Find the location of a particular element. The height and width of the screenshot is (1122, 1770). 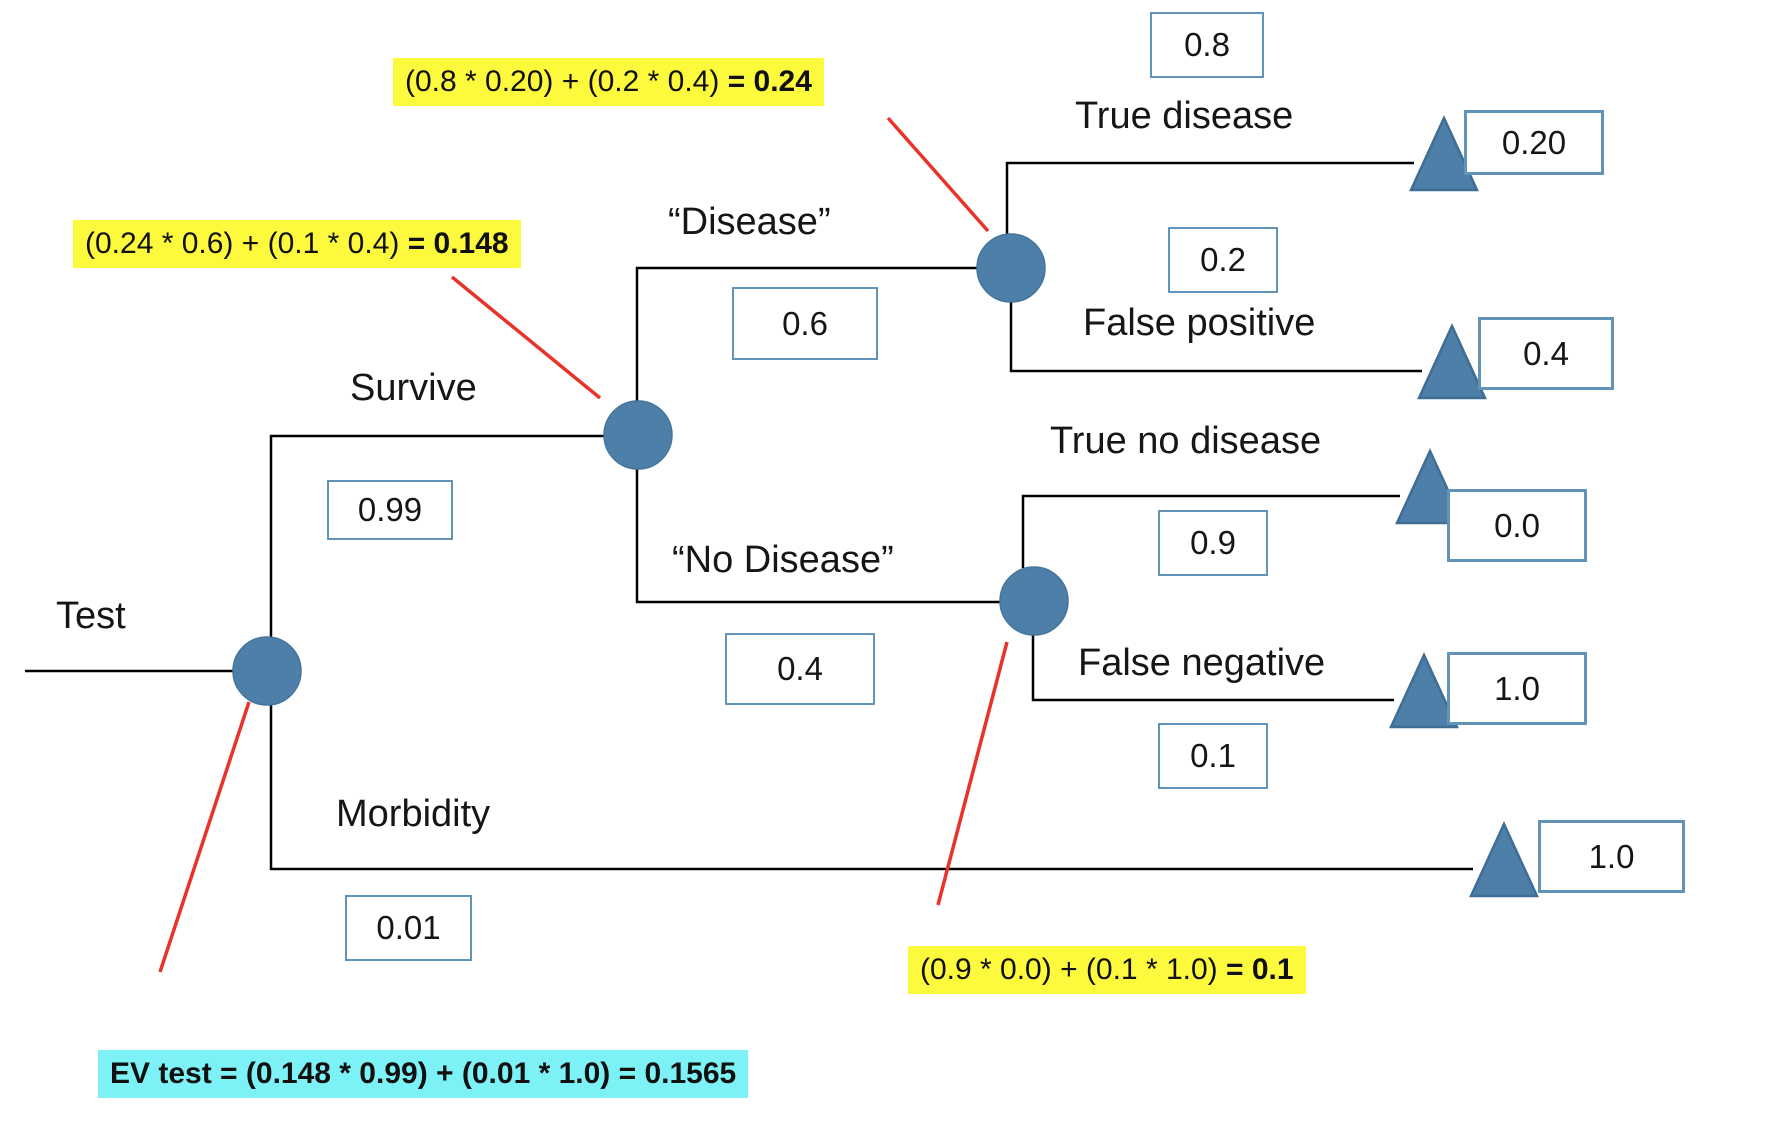

annotation-disease-calc-result: = 0.24 is located at coordinates (769, 81).